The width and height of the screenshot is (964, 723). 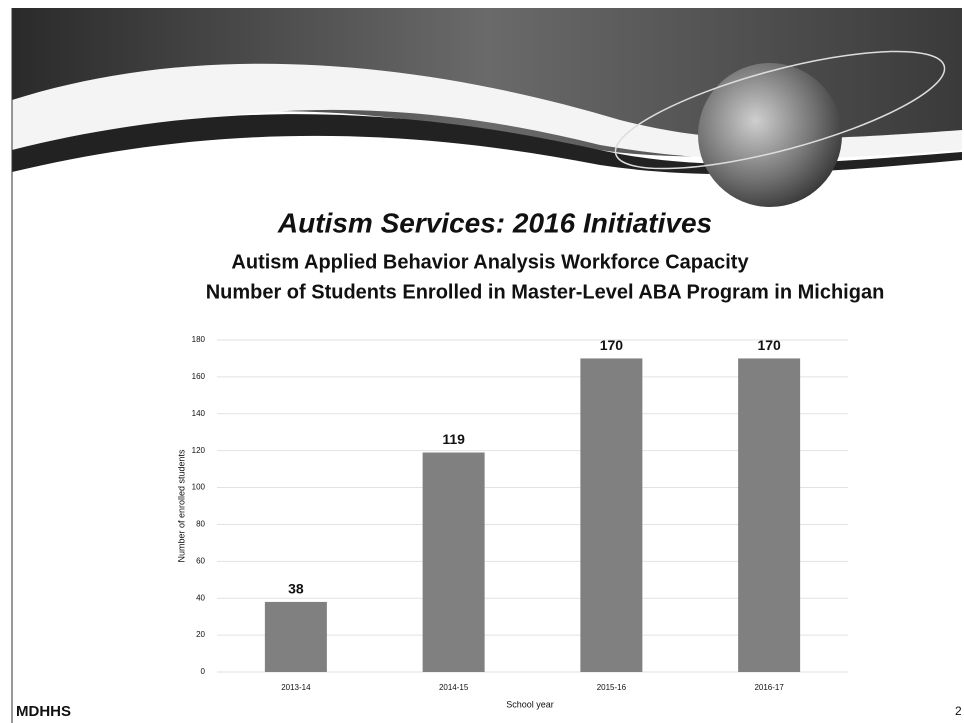 I want to click on y-tick-label: 60, so click(x=200, y=560).